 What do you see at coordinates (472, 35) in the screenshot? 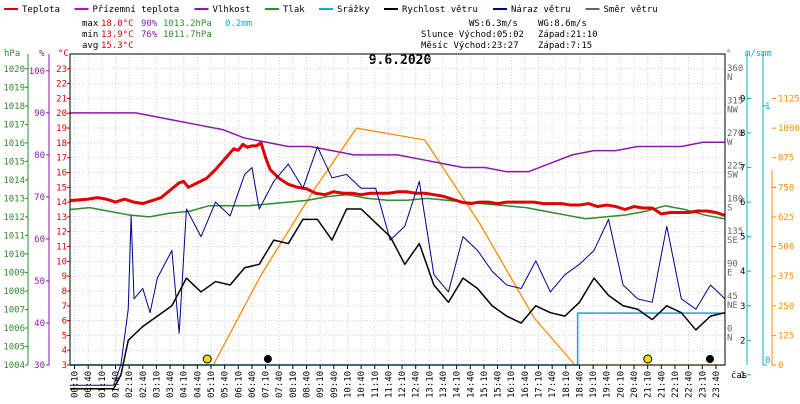
I see `sun-rise: Slunce Východ:05:02` at bounding box center [472, 35].